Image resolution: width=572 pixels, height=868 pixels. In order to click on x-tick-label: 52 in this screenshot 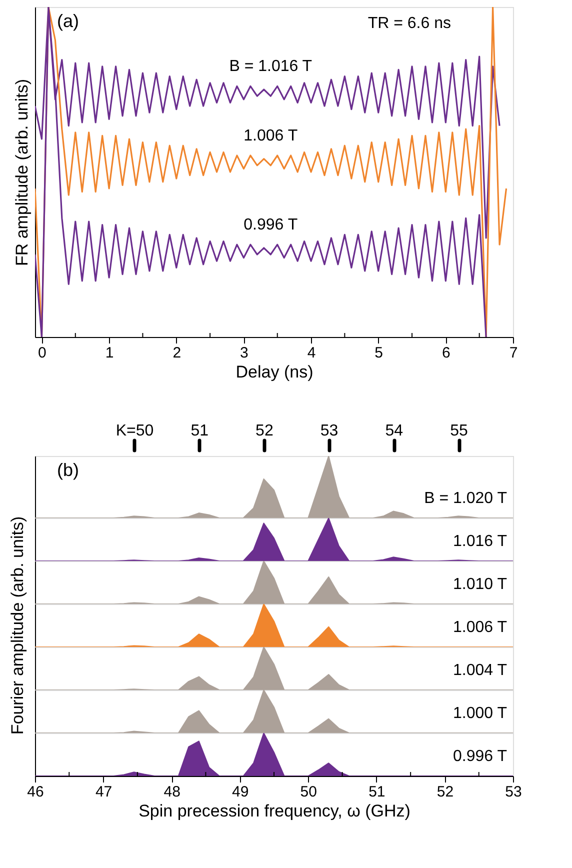, I will do `click(445, 792)`.